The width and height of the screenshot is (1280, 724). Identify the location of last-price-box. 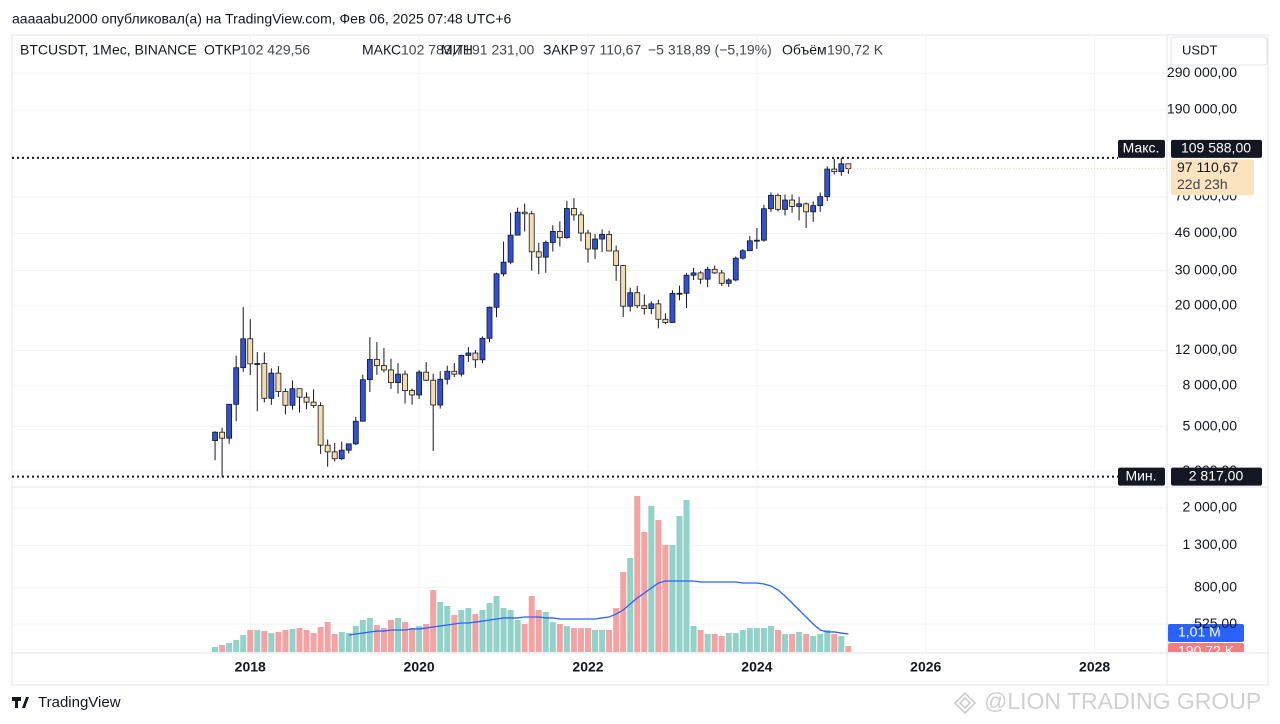
(1212, 177).